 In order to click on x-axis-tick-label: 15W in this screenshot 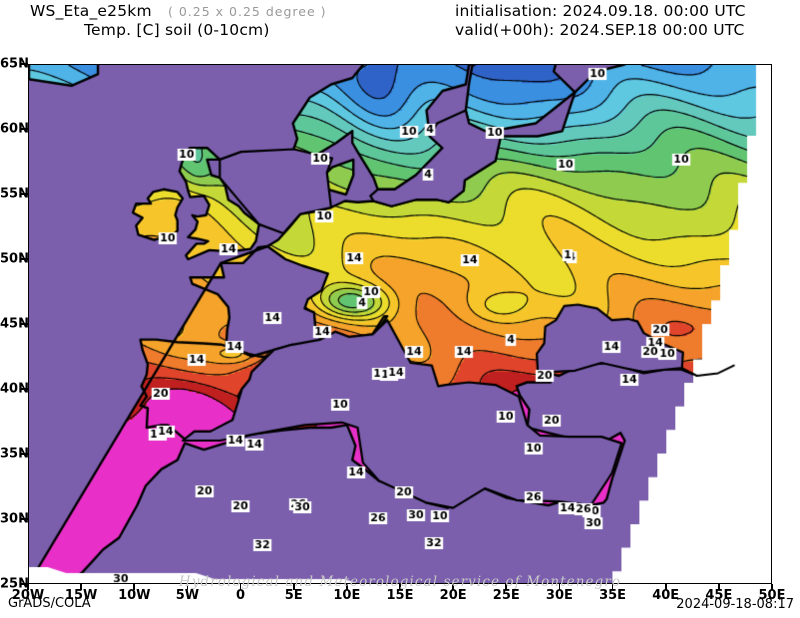, I will do `click(81, 595)`.